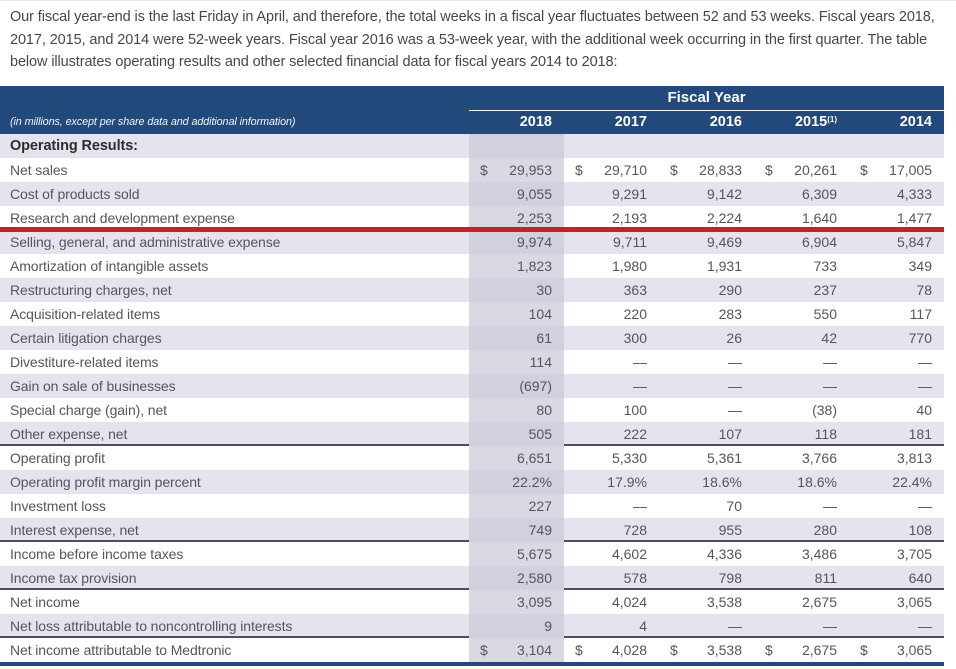  What do you see at coordinates (611, 194) in the screenshot?
I see `cell-2017: 9,291` at bounding box center [611, 194].